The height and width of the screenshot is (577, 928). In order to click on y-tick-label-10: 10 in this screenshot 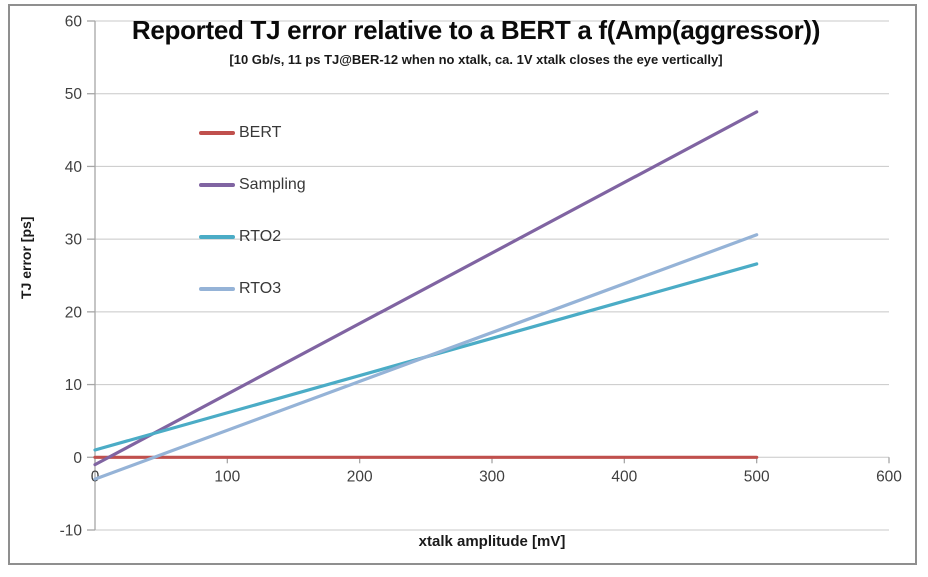, I will do `click(74, 385)`.